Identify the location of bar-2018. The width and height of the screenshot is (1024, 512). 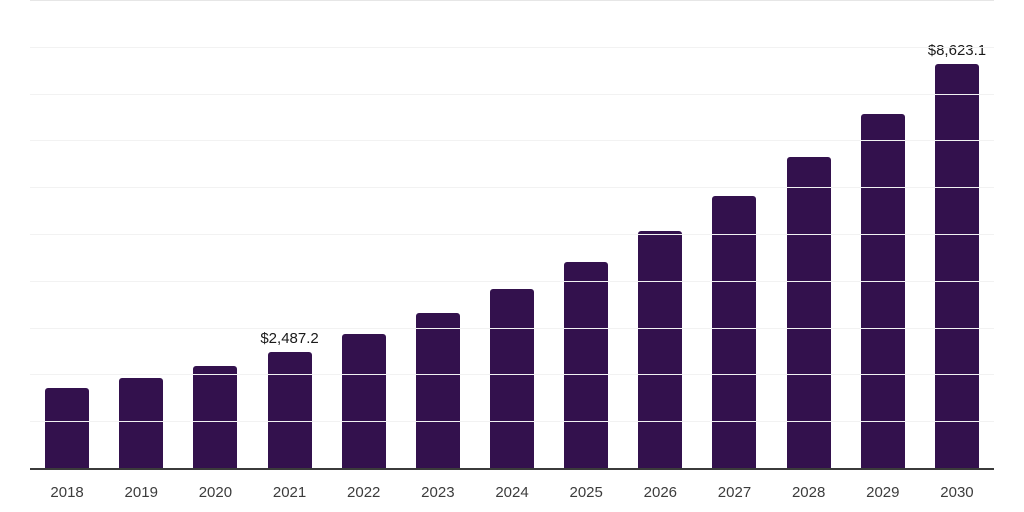
(67, 428).